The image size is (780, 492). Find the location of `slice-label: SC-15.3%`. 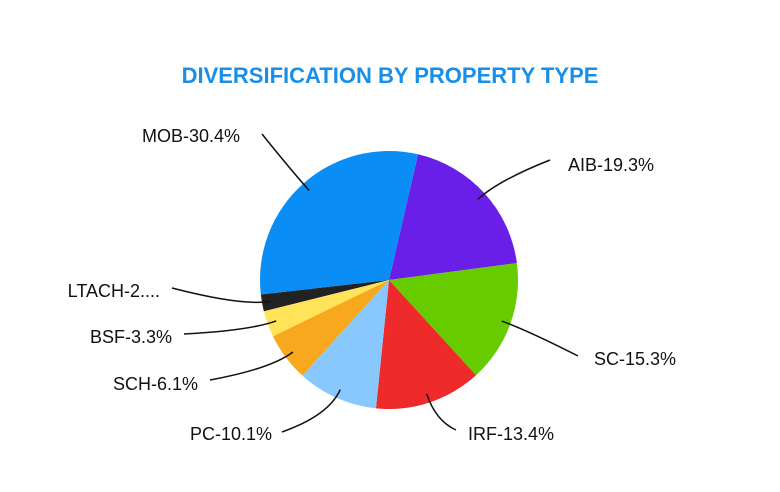

slice-label: SC-15.3% is located at coordinates (635, 359).